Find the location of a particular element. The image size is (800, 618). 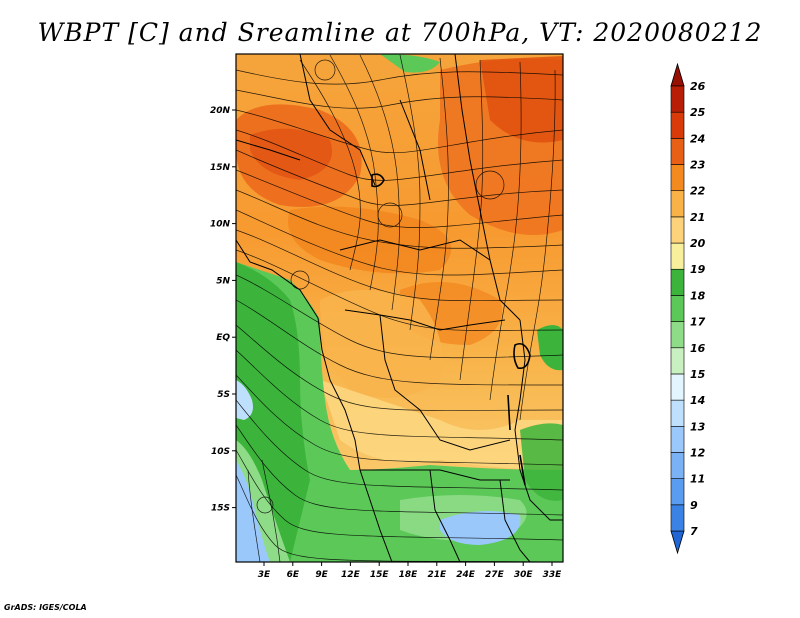

colorbar-label: 16 is located at coordinates (698, 348).